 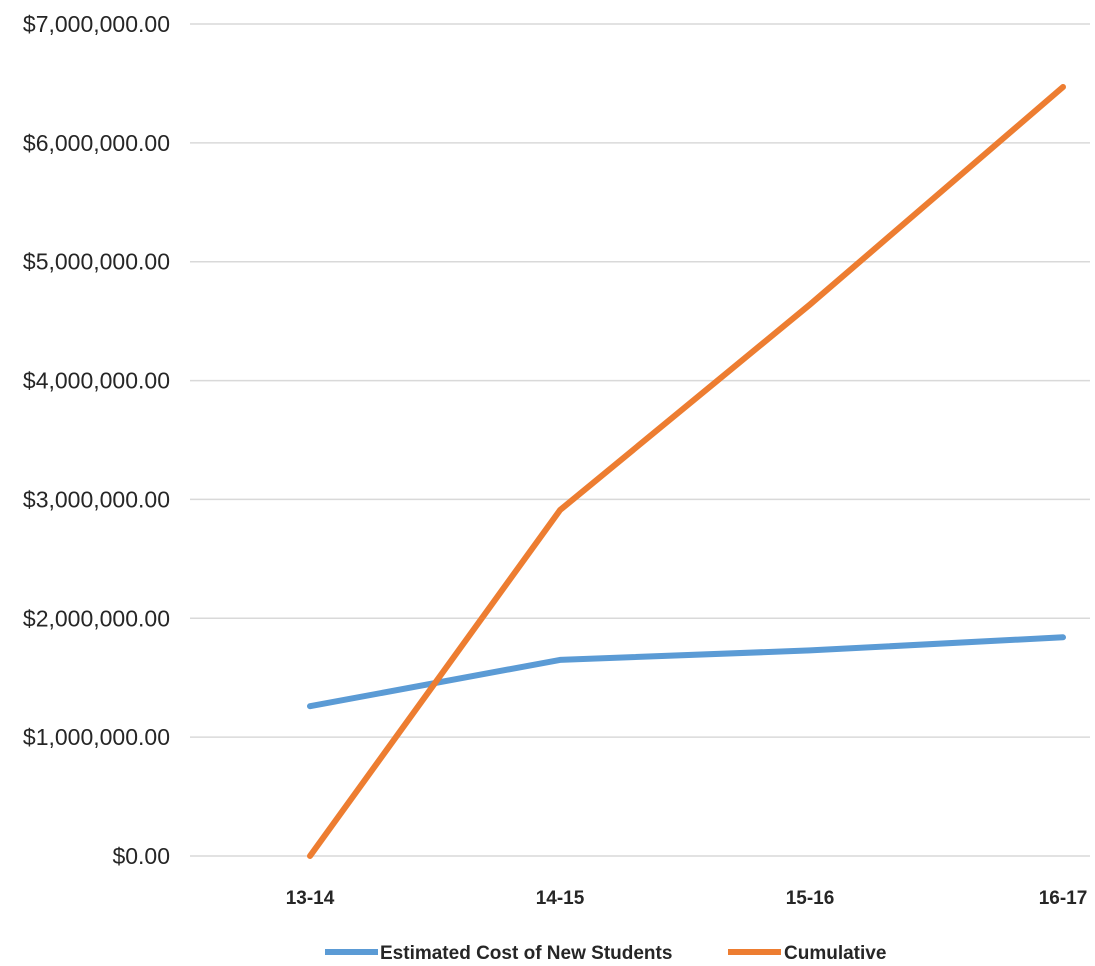 I want to click on legend: Estimated Cost of New Students Cumulative, so click(x=605, y=953).